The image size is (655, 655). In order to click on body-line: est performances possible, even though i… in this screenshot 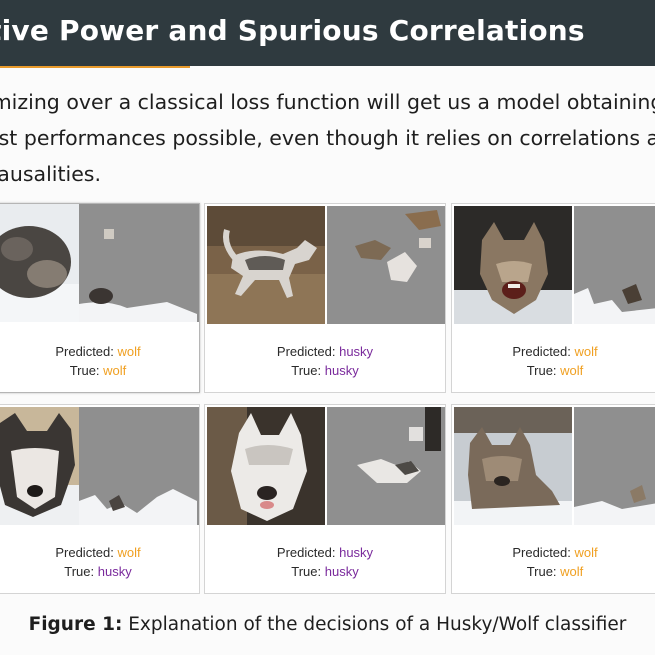, I will do `click(327, 138)`.